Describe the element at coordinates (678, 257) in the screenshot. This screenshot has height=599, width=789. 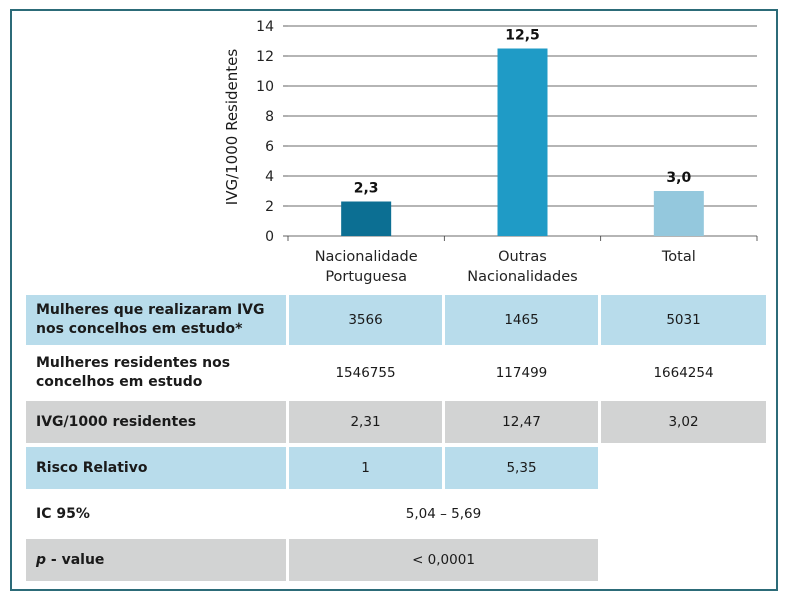
I see `x-category-label: Total` at that location.